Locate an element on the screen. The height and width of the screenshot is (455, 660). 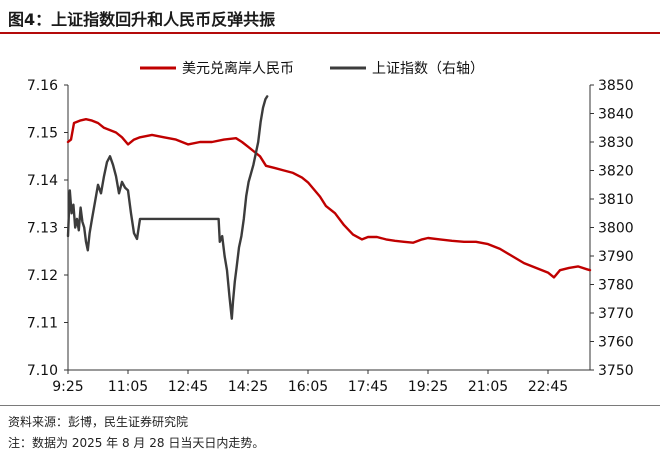
chart-legend: 美元兑离岸人民币 上证指数（右轴） is located at coordinates (312, 68).